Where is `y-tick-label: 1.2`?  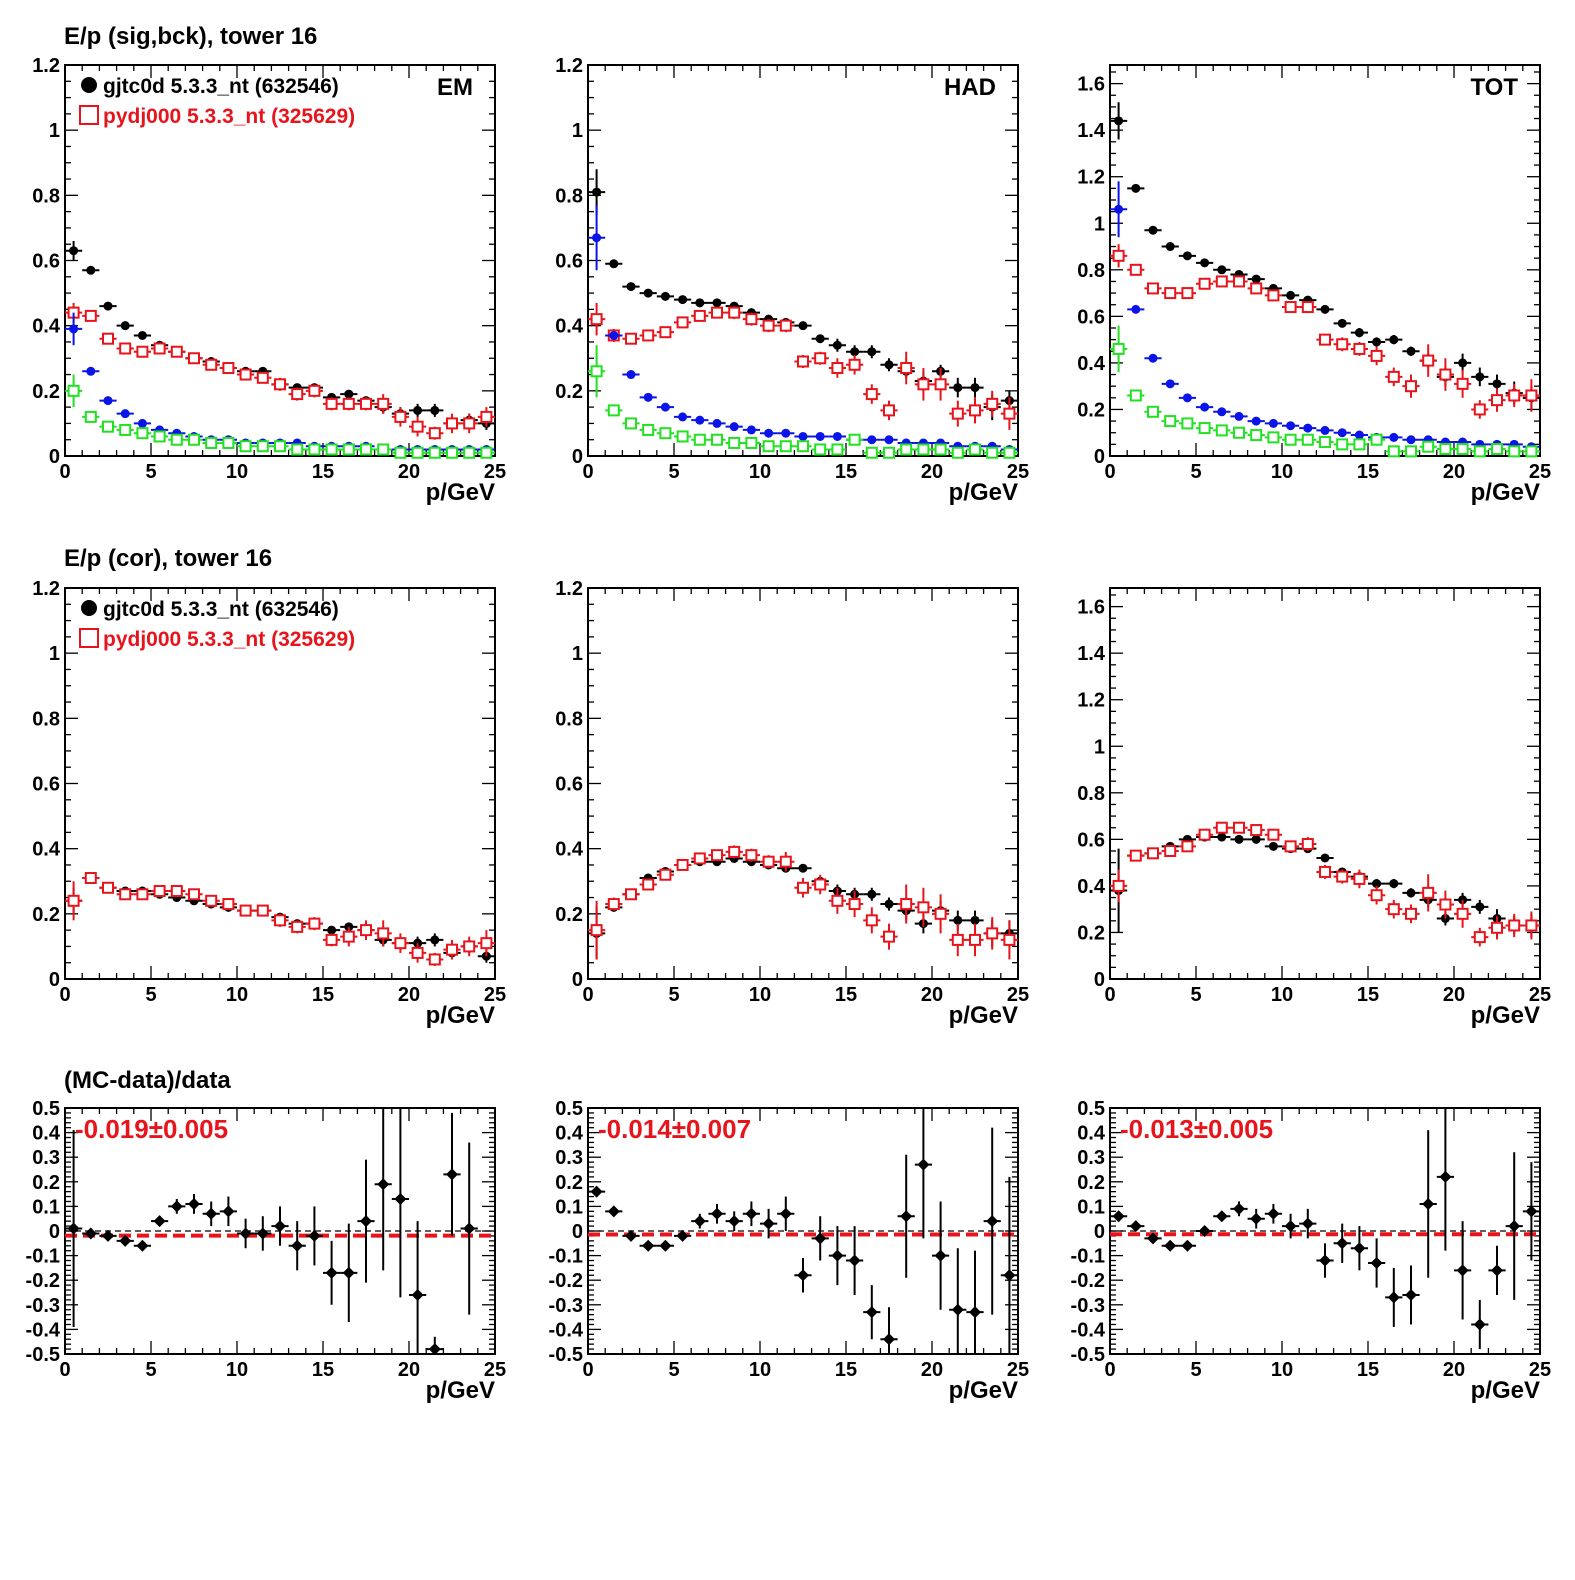
y-tick-label: 1.2 is located at coordinates (1091, 701).